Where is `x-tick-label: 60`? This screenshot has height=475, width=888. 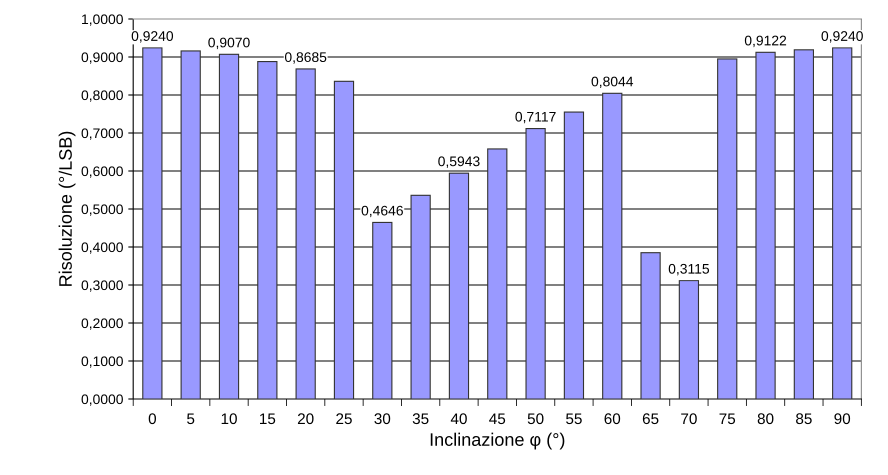
x-tick-label: 60 is located at coordinates (612, 418).